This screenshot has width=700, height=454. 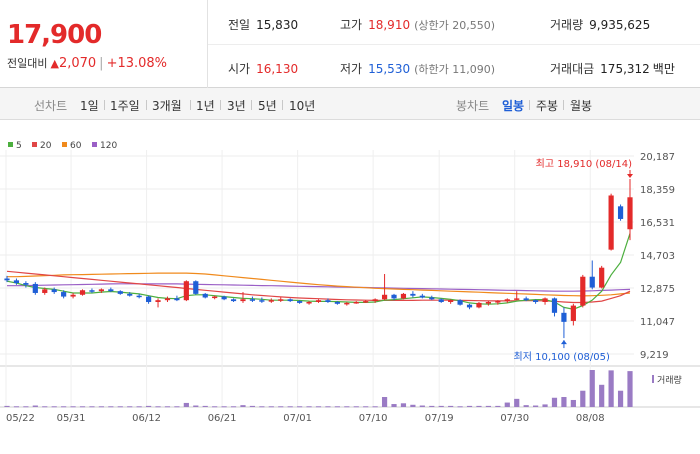 I want to click on legend-label-5: 5, so click(x=19, y=146).